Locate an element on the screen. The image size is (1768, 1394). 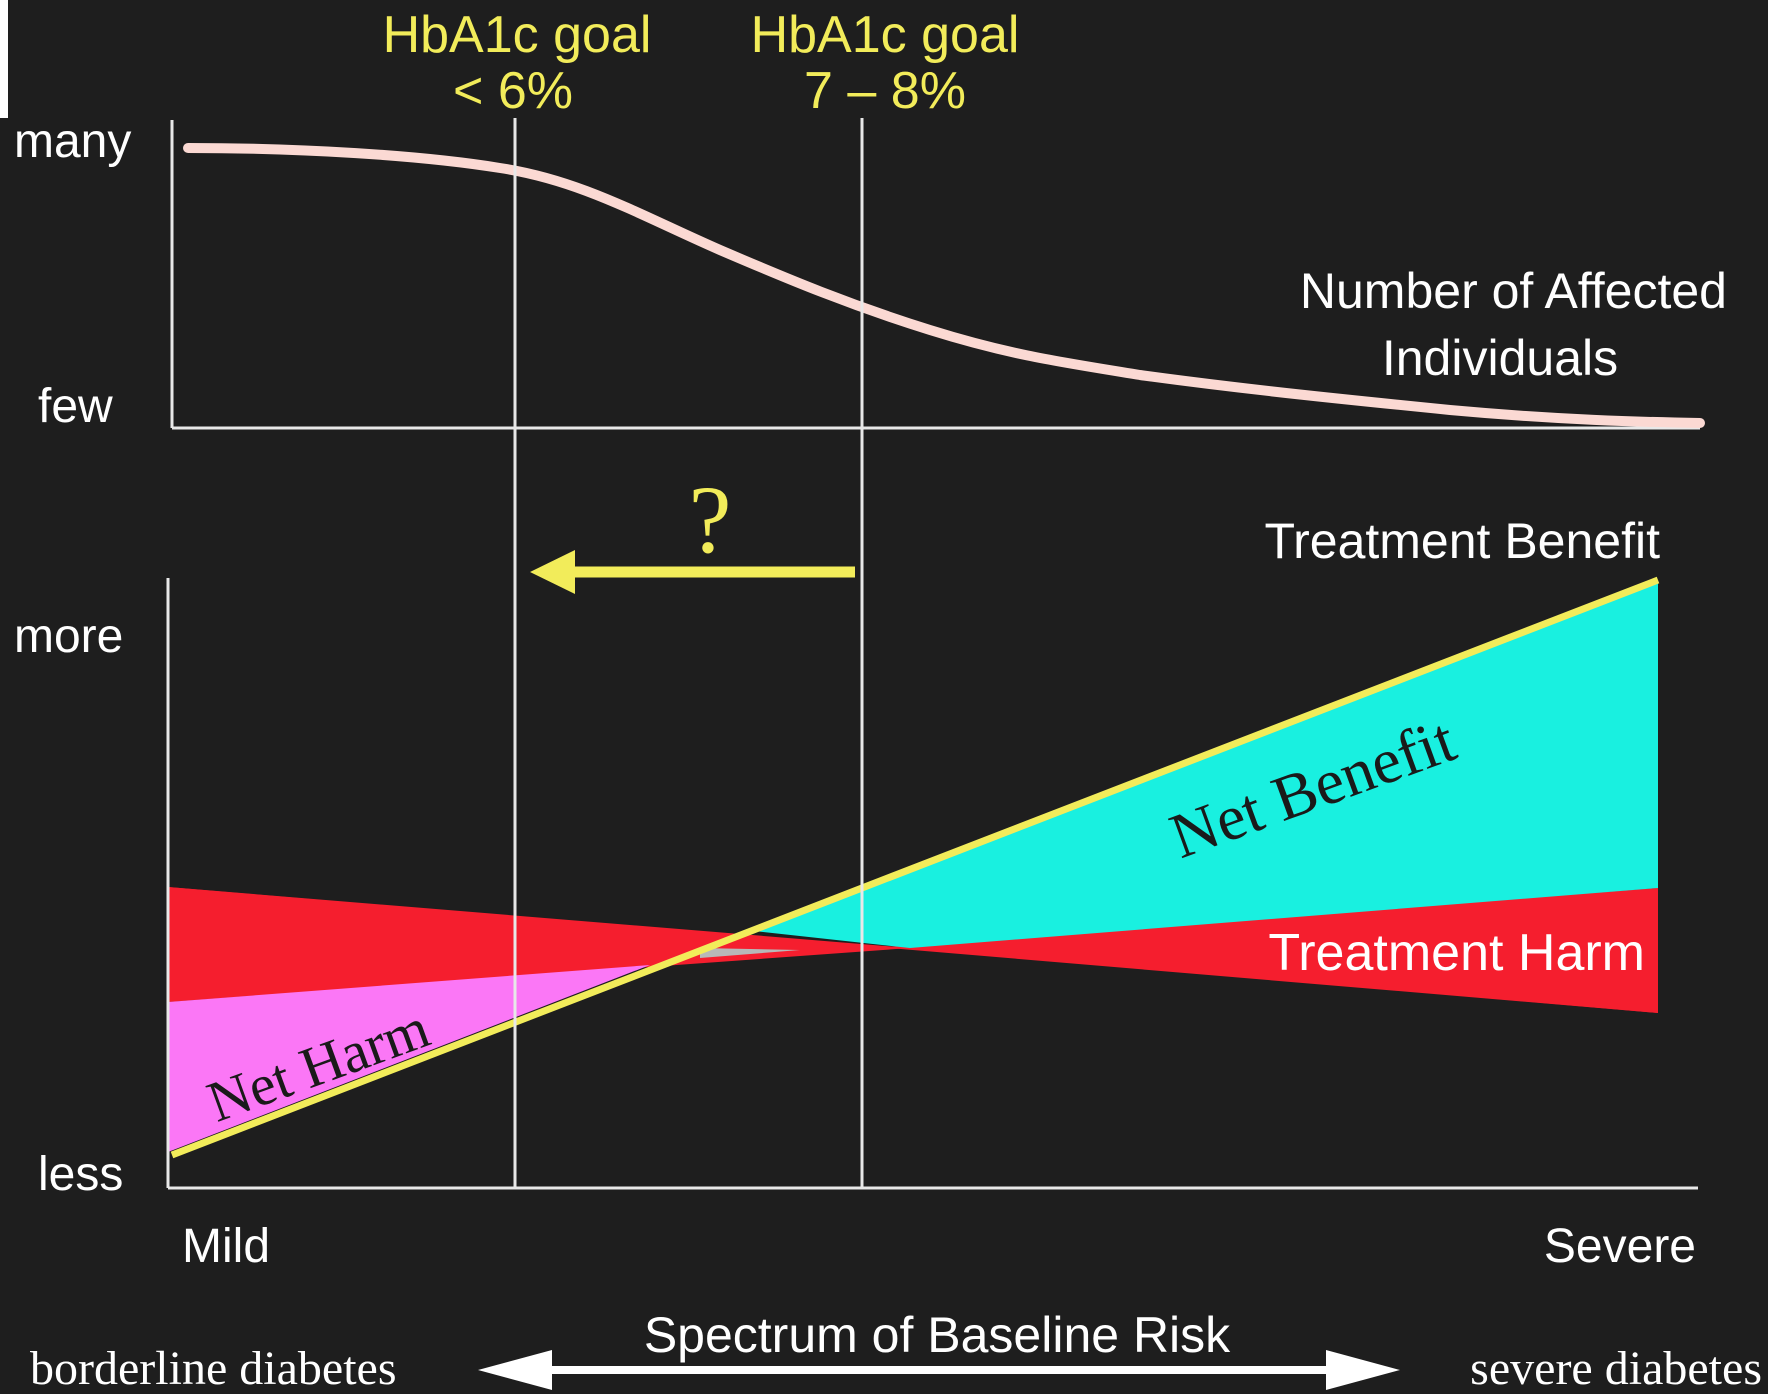
spectrum-arrow-head-right is located at coordinates (1363, 1370).